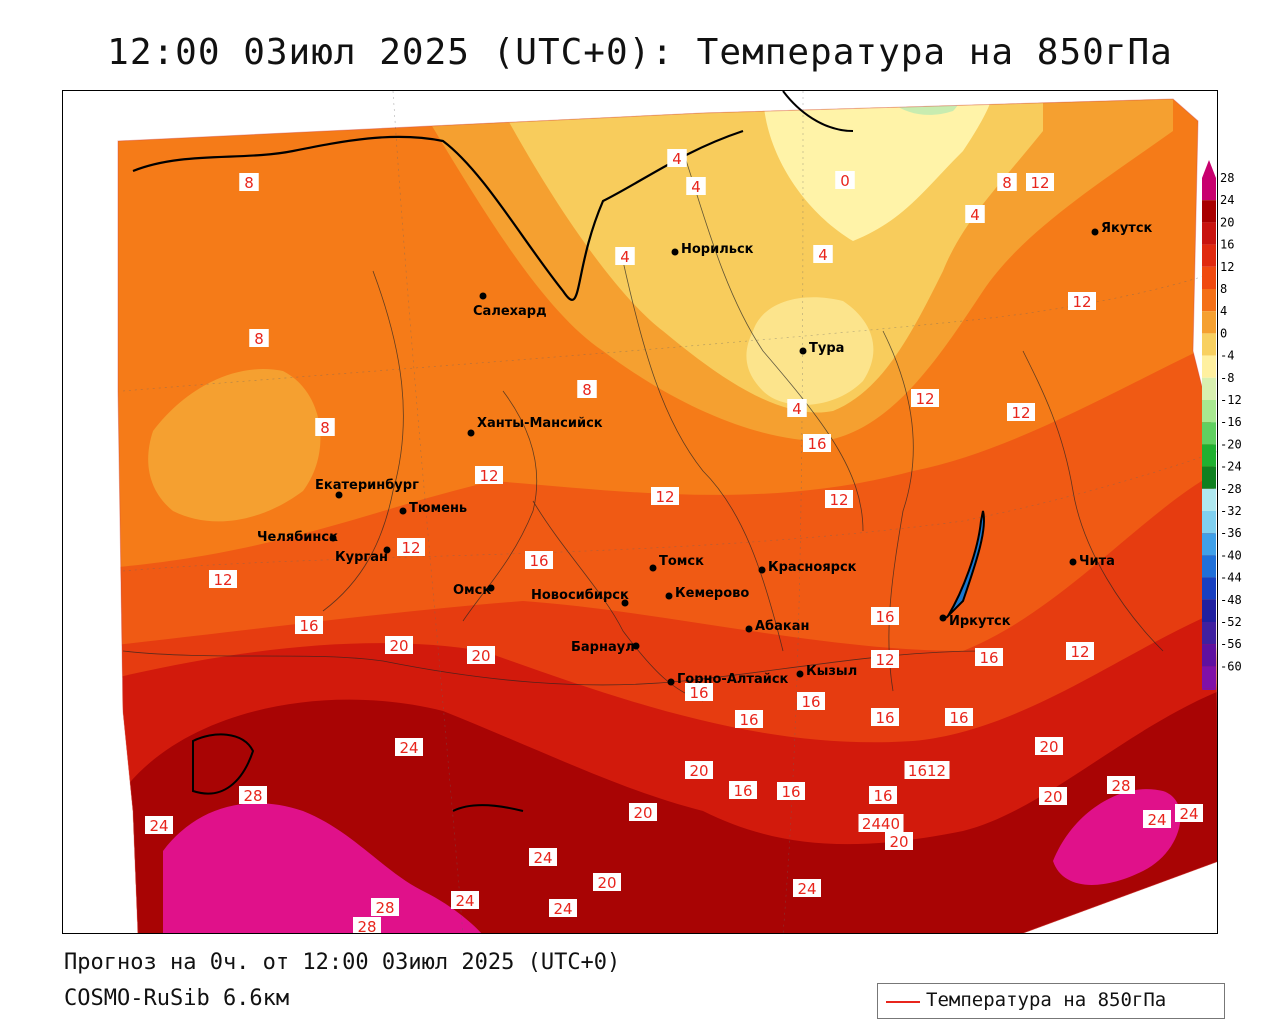  Describe the element at coordinates (1209, 689) in the screenshot. I see `colorbar-arrow-down` at that location.